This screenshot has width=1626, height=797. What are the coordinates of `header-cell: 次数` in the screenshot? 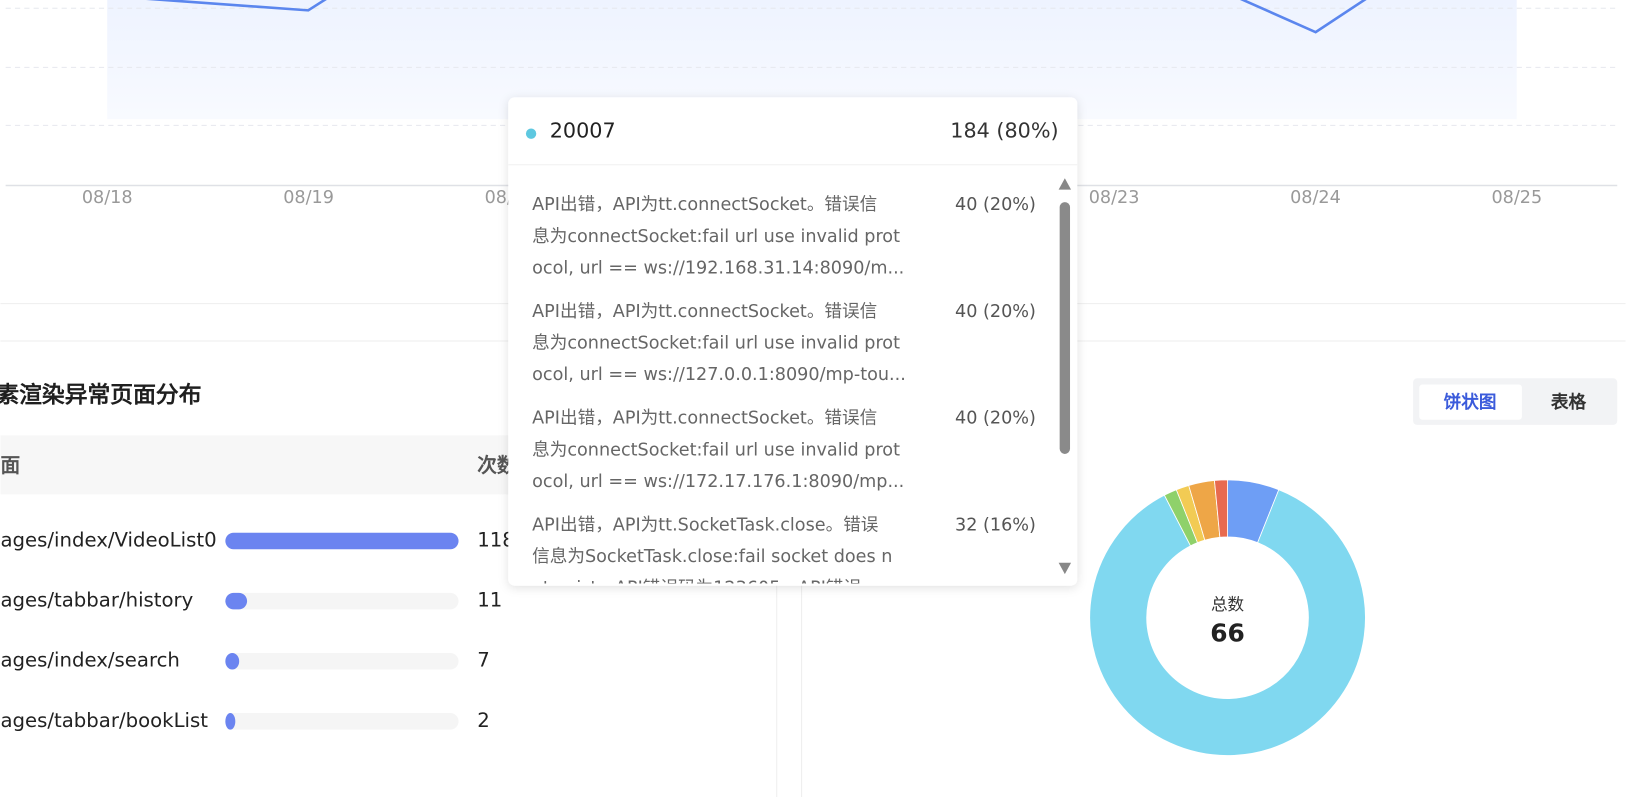 It's located at (497, 465).